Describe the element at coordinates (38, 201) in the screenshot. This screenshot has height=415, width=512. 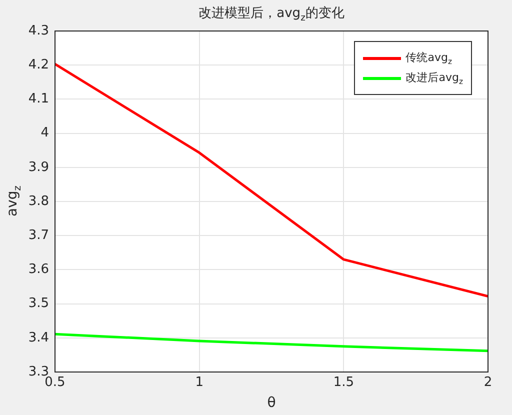
I see `y-tick-label: 3.8` at that location.